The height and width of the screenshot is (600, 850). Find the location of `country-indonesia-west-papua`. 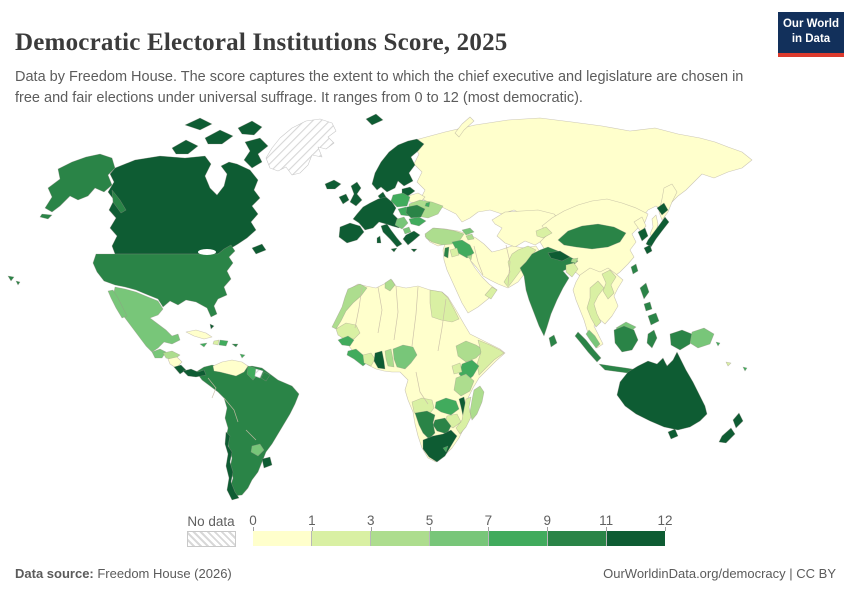

country-indonesia-west-papua is located at coordinates (681, 340).